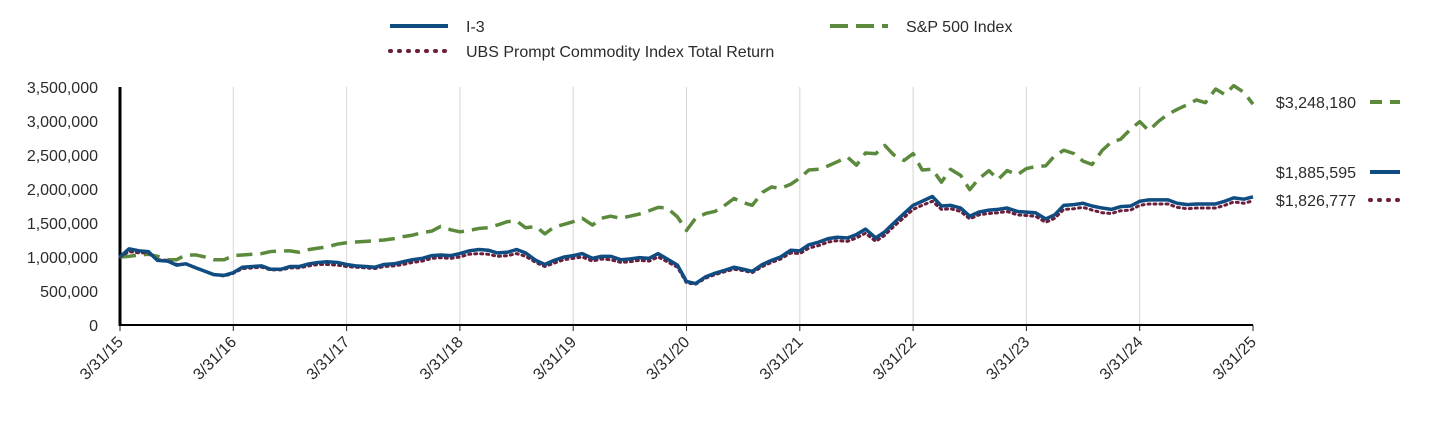 Image resolution: width=1440 pixels, height=432 pixels. Describe the element at coordinates (62, 190) in the screenshot. I see `y-tick-label: 2,000,000` at that location.